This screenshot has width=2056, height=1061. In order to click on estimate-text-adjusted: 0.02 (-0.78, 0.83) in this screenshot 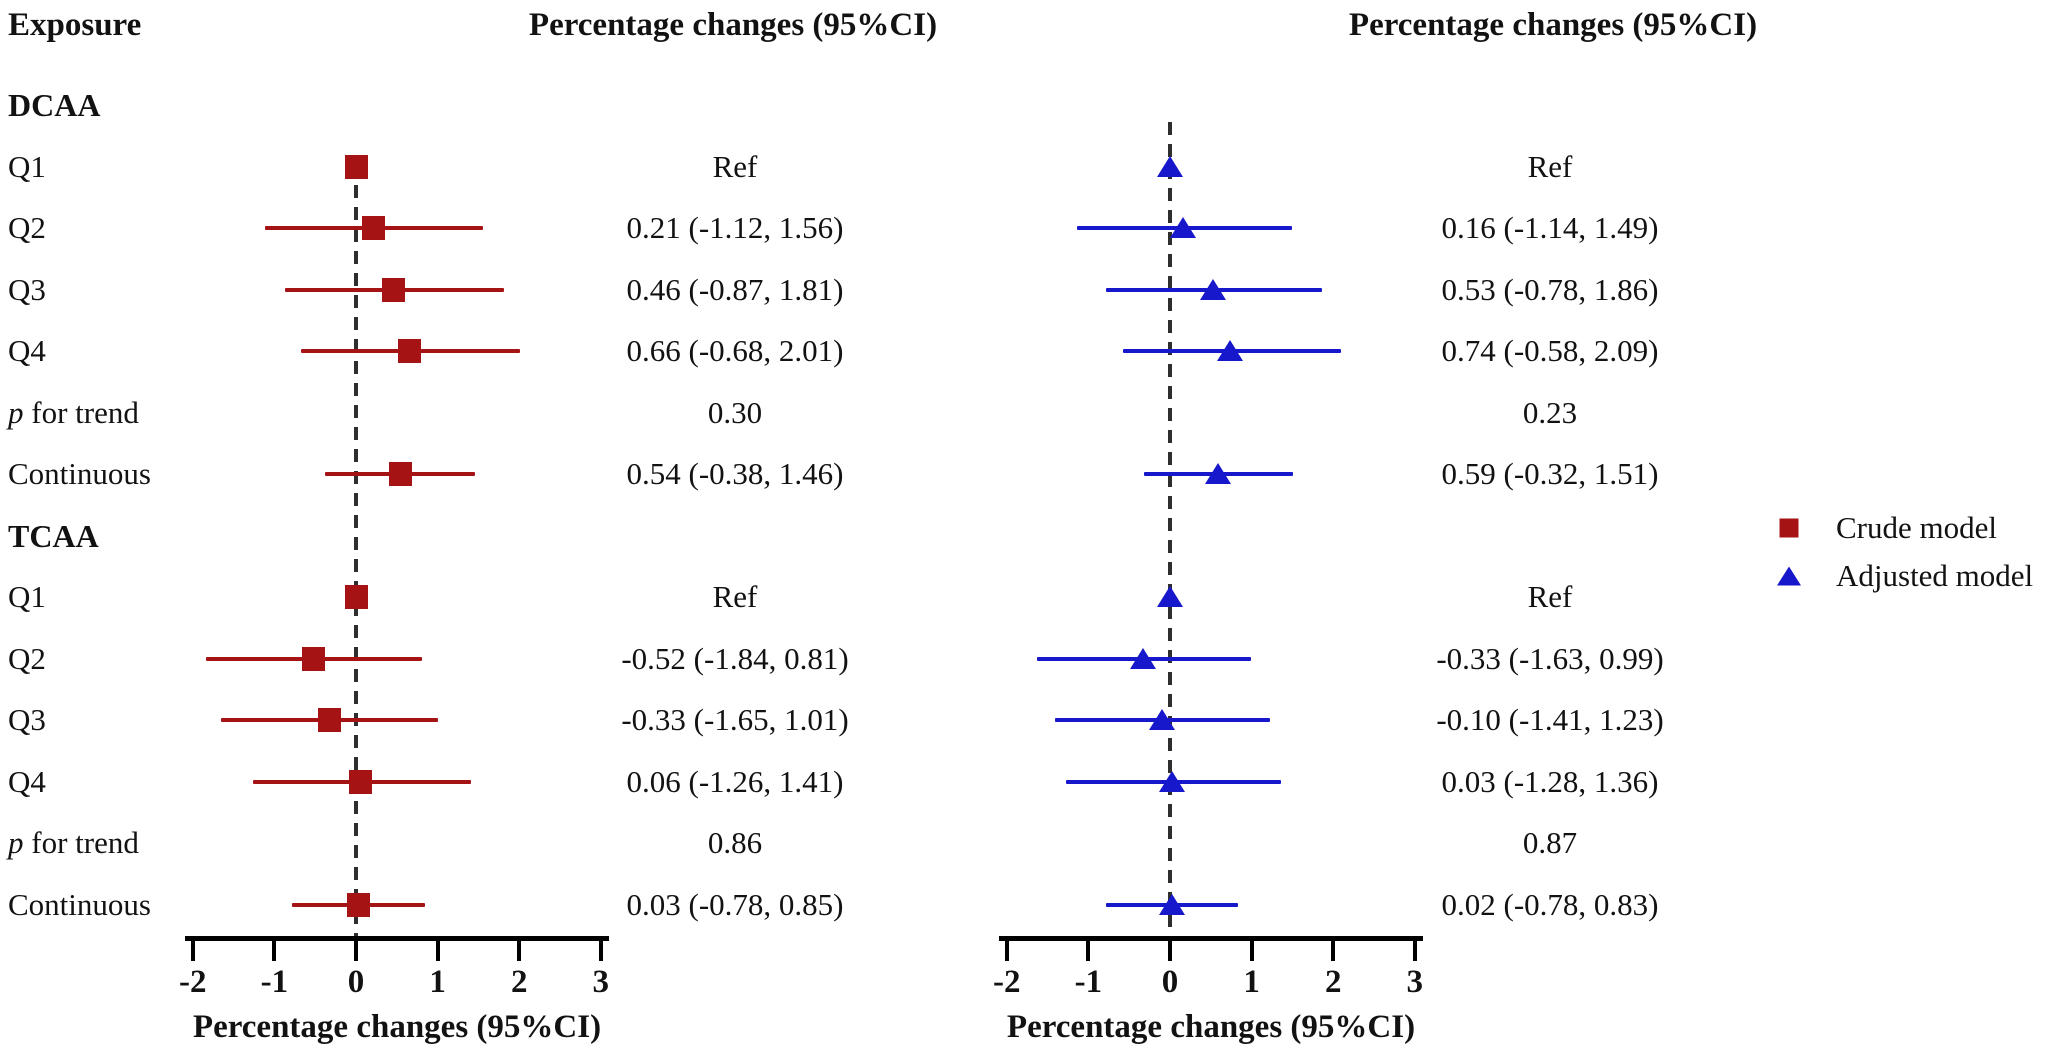, I will do `click(1550, 904)`.